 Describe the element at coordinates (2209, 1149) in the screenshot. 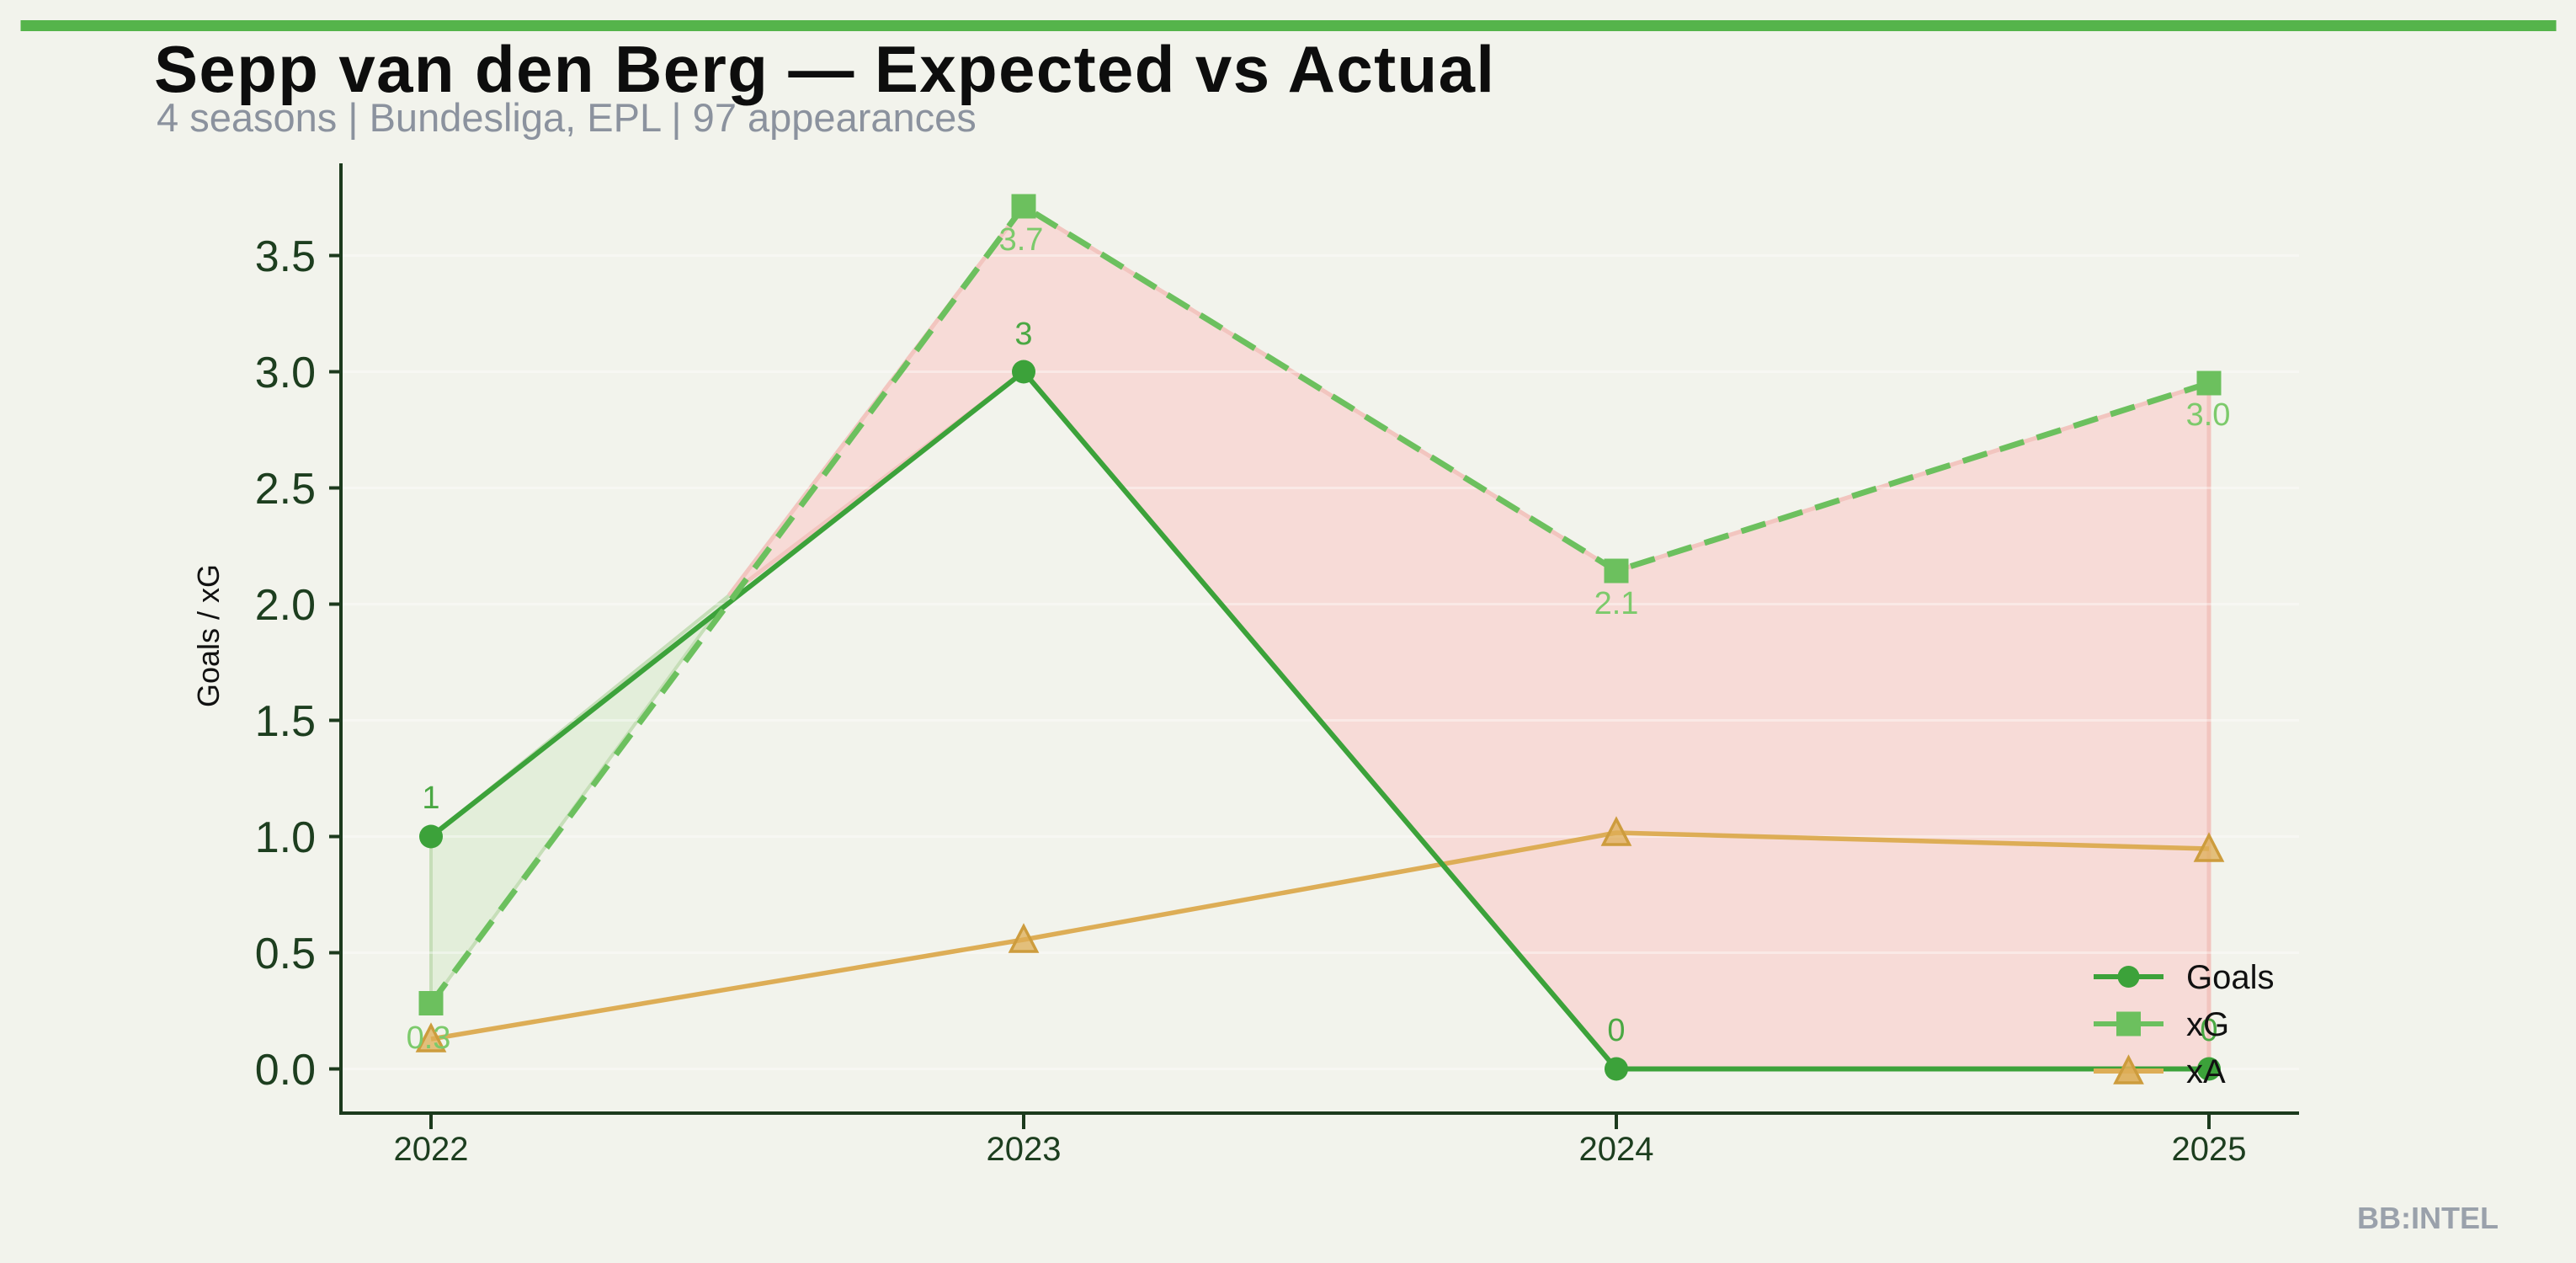

I see `svg-text: 2025` at that location.